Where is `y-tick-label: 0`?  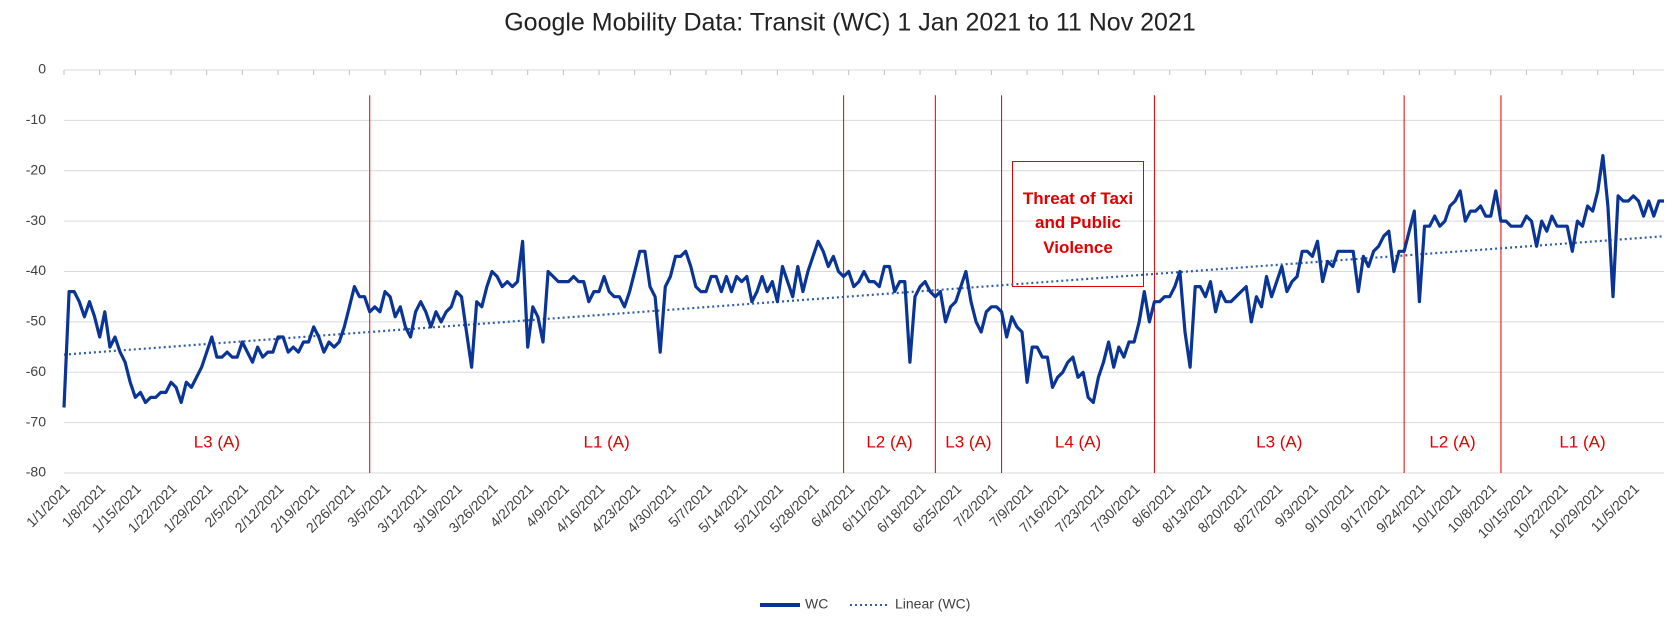 y-tick-label: 0 is located at coordinates (42, 69).